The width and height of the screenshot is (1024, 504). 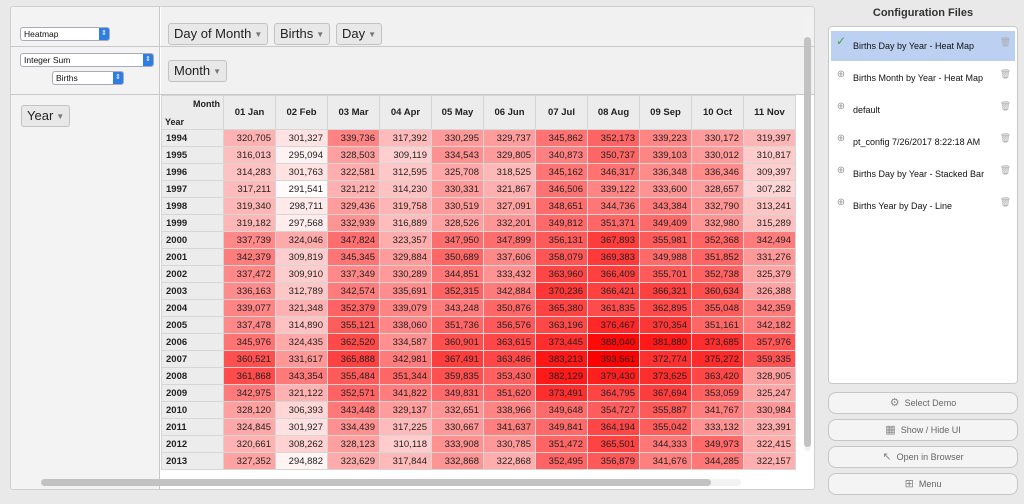 What do you see at coordinates (923, 142) in the screenshot?
I see `config-file-item: ⊕ pt_config 7/26/2017 8:22:18 AM 🗑` at bounding box center [923, 142].